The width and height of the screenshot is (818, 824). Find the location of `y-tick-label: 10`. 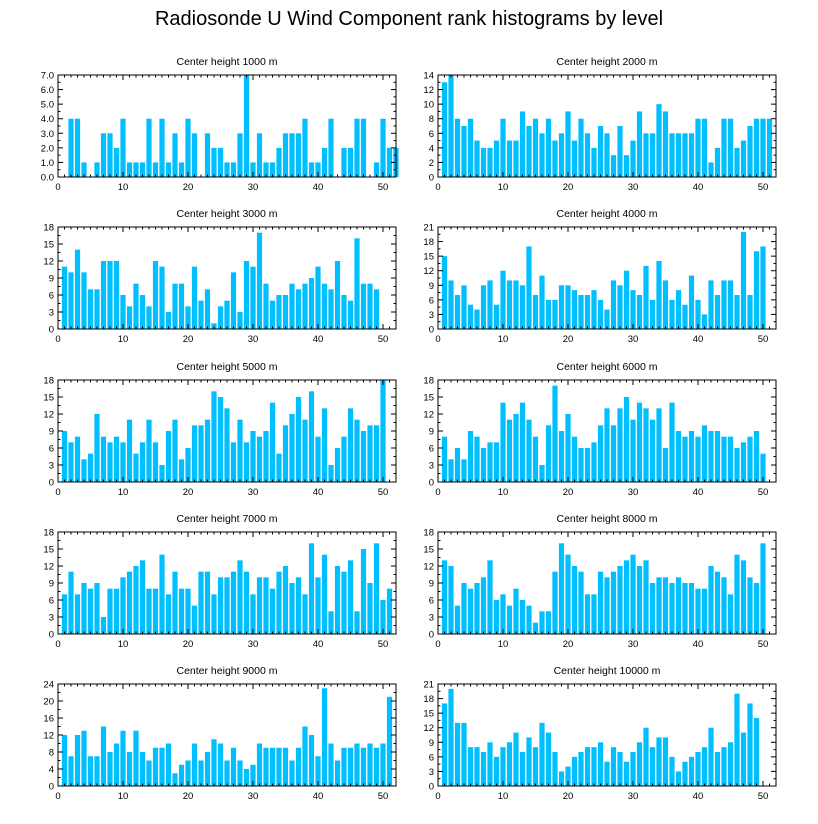

y-tick-label: 10 is located at coordinates (428, 105).